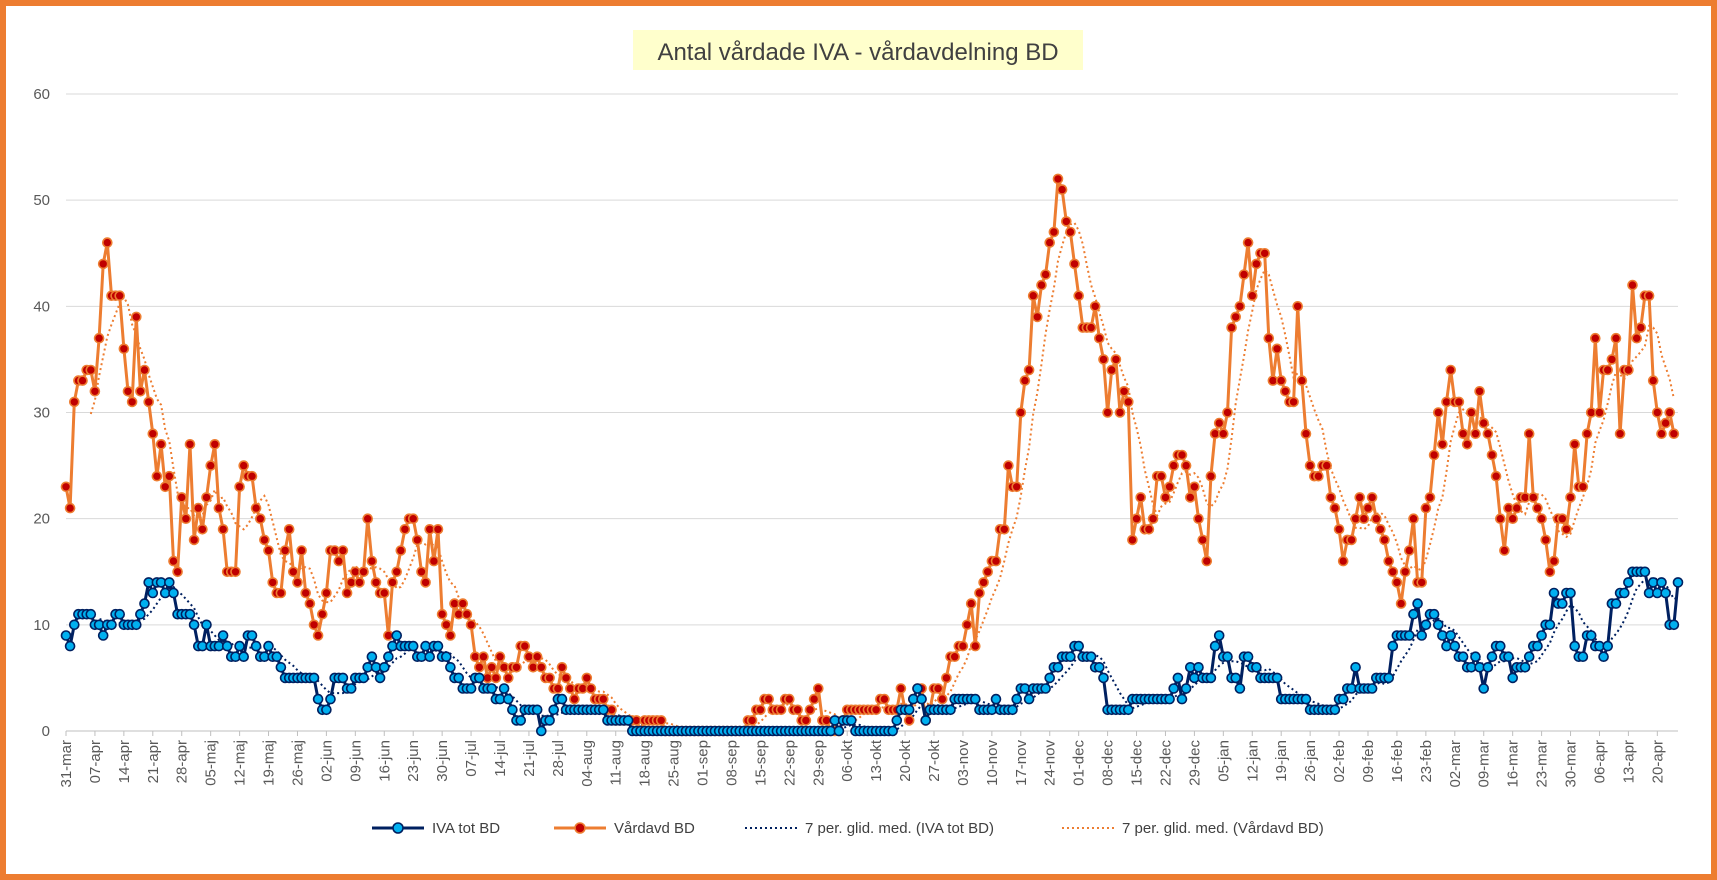 The width and height of the screenshot is (1717, 880). I want to click on x-tick-label: 27-okt, so click(934, 760).